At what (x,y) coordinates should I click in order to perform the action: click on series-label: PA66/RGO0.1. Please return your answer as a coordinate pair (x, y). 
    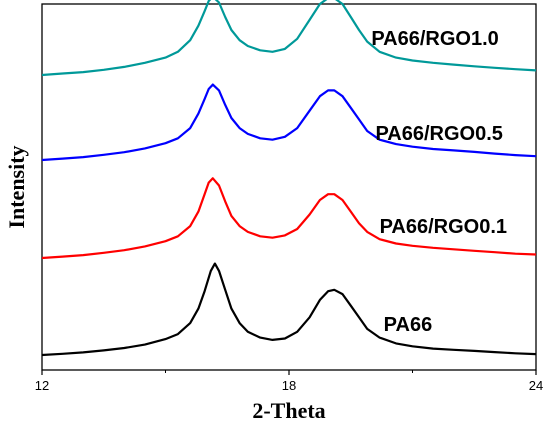
    Looking at the image, I should click on (443, 227).